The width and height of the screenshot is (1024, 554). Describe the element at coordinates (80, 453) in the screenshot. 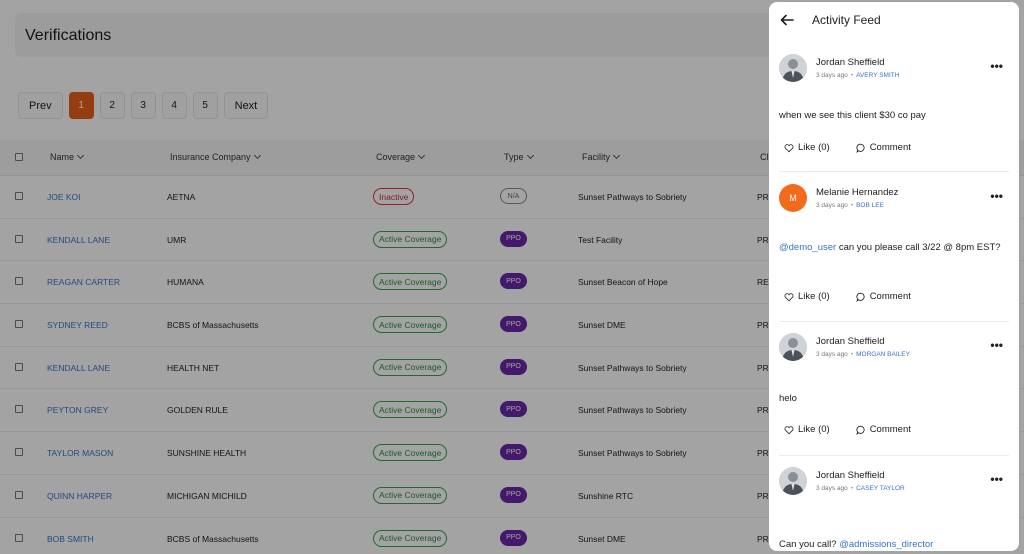

I see `patient-name-link: TAYLOR MASON` at that location.